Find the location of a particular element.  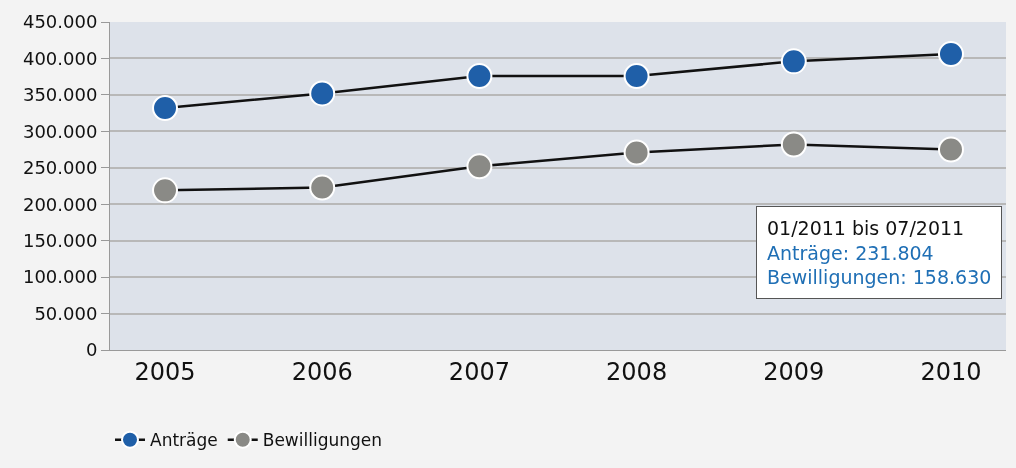

annotation: Bewilligungen: 158.630 is located at coordinates (879, 277).